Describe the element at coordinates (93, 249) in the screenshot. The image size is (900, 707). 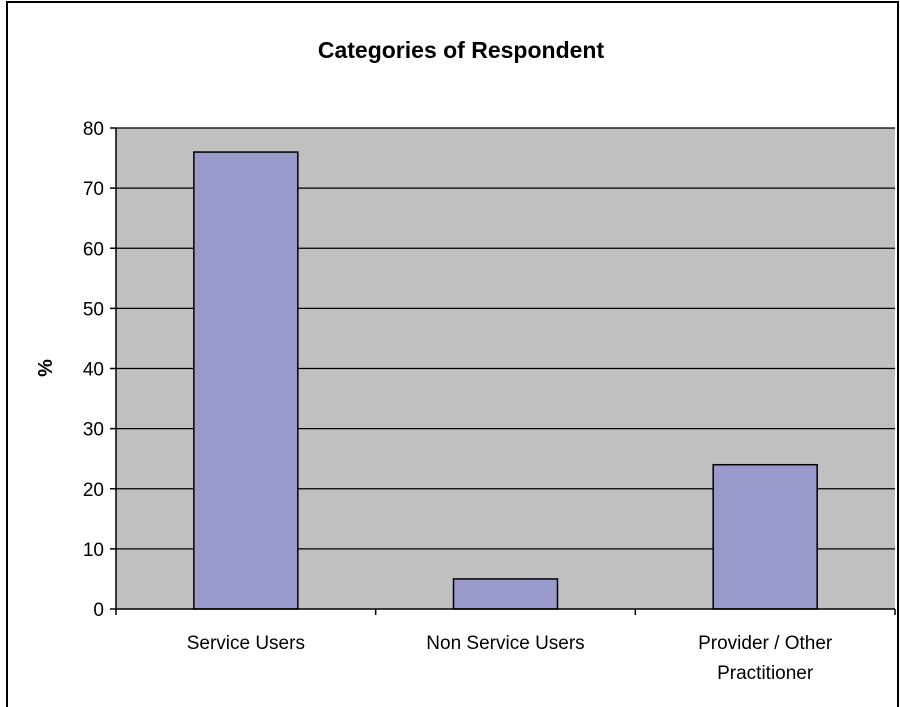
I see `y-tick-label: 60` at that location.